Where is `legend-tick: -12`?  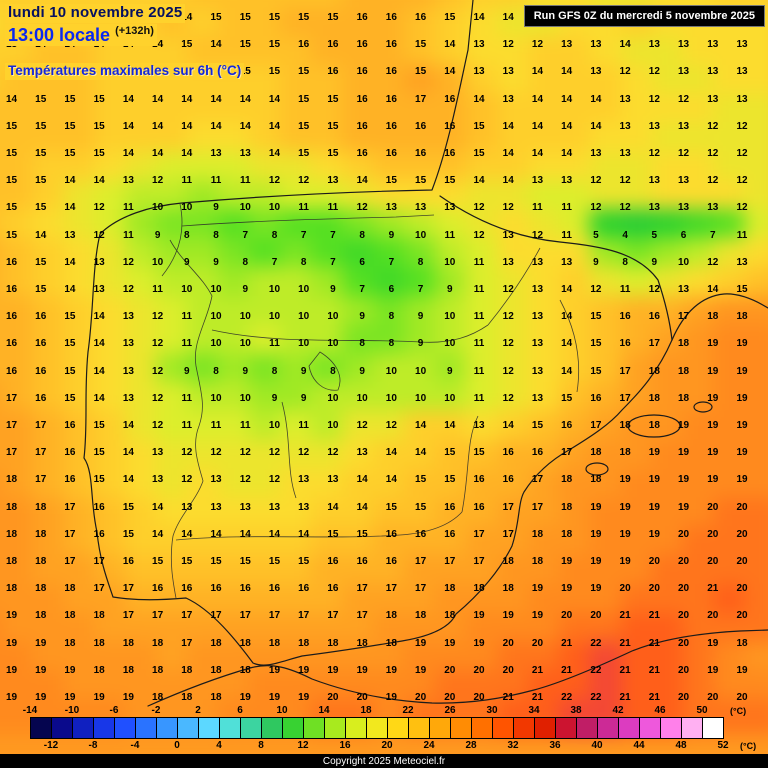 legend-tick: -12 is located at coordinates (51, 745).